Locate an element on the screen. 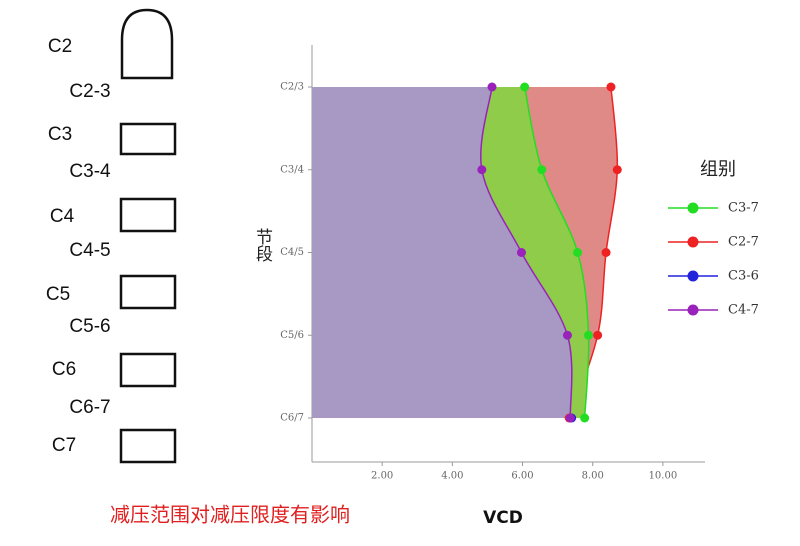  diagram-label: C2-3 is located at coordinates (89, 91).